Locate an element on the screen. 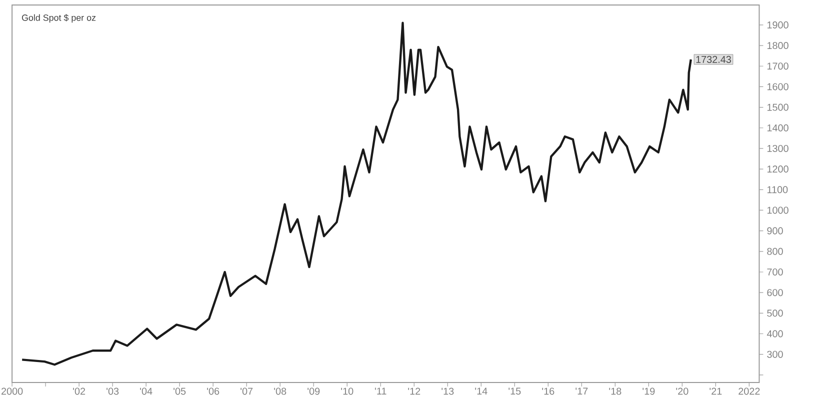 The height and width of the screenshot is (412, 821). y-tick-label: 1400 is located at coordinates (777, 128).